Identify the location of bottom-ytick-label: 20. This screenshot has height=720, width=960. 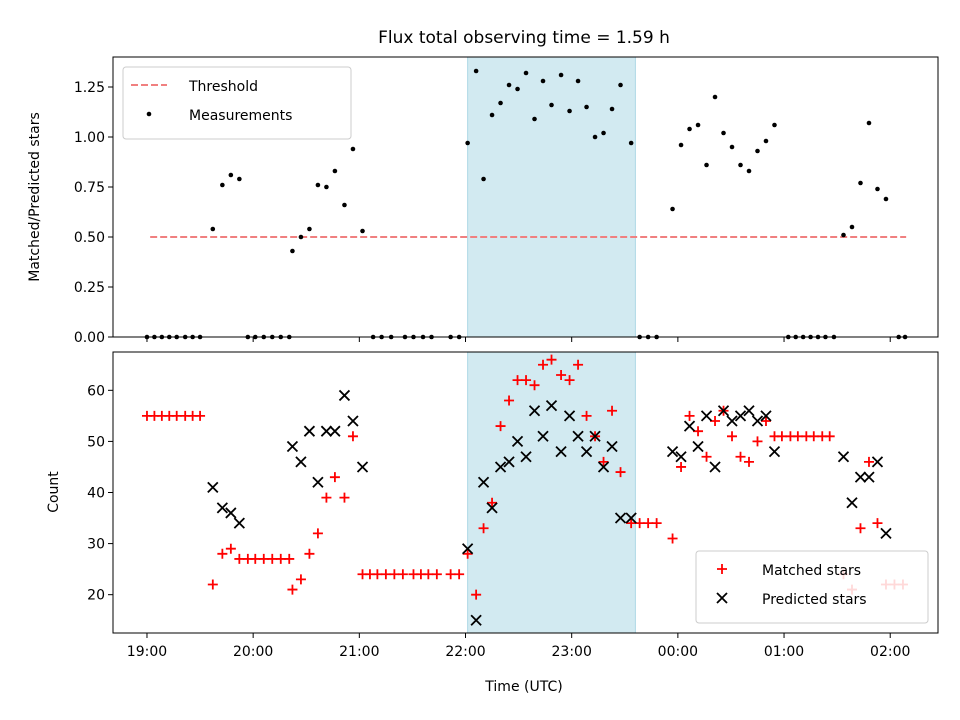
(96, 596).